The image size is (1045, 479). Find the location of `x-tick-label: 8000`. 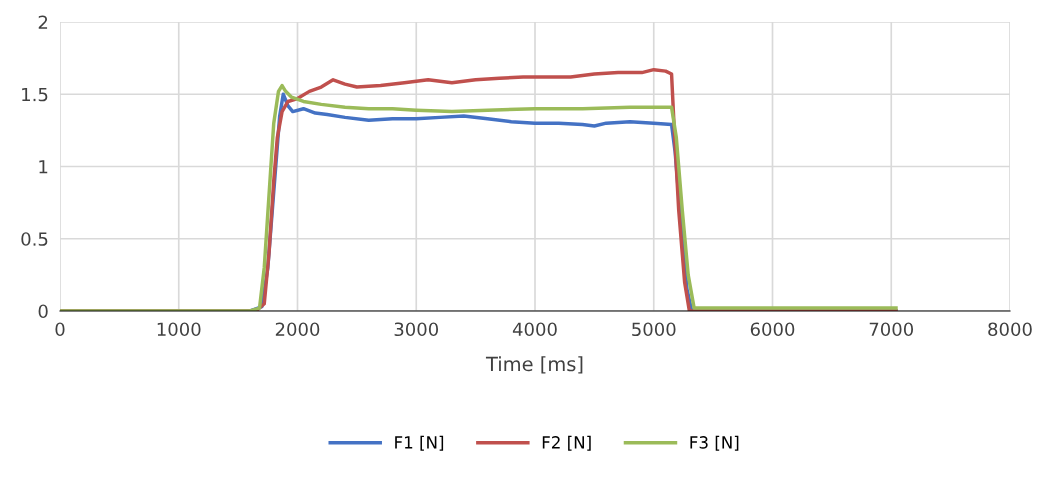

x-tick-label: 8000 is located at coordinates (1010, 329).